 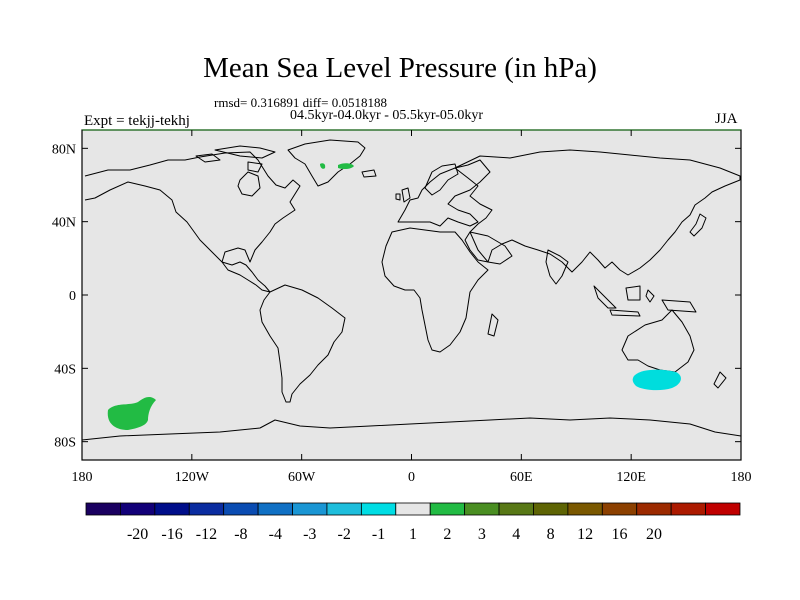 I want to click on coast-madagascar, so click(x=493, y=325).